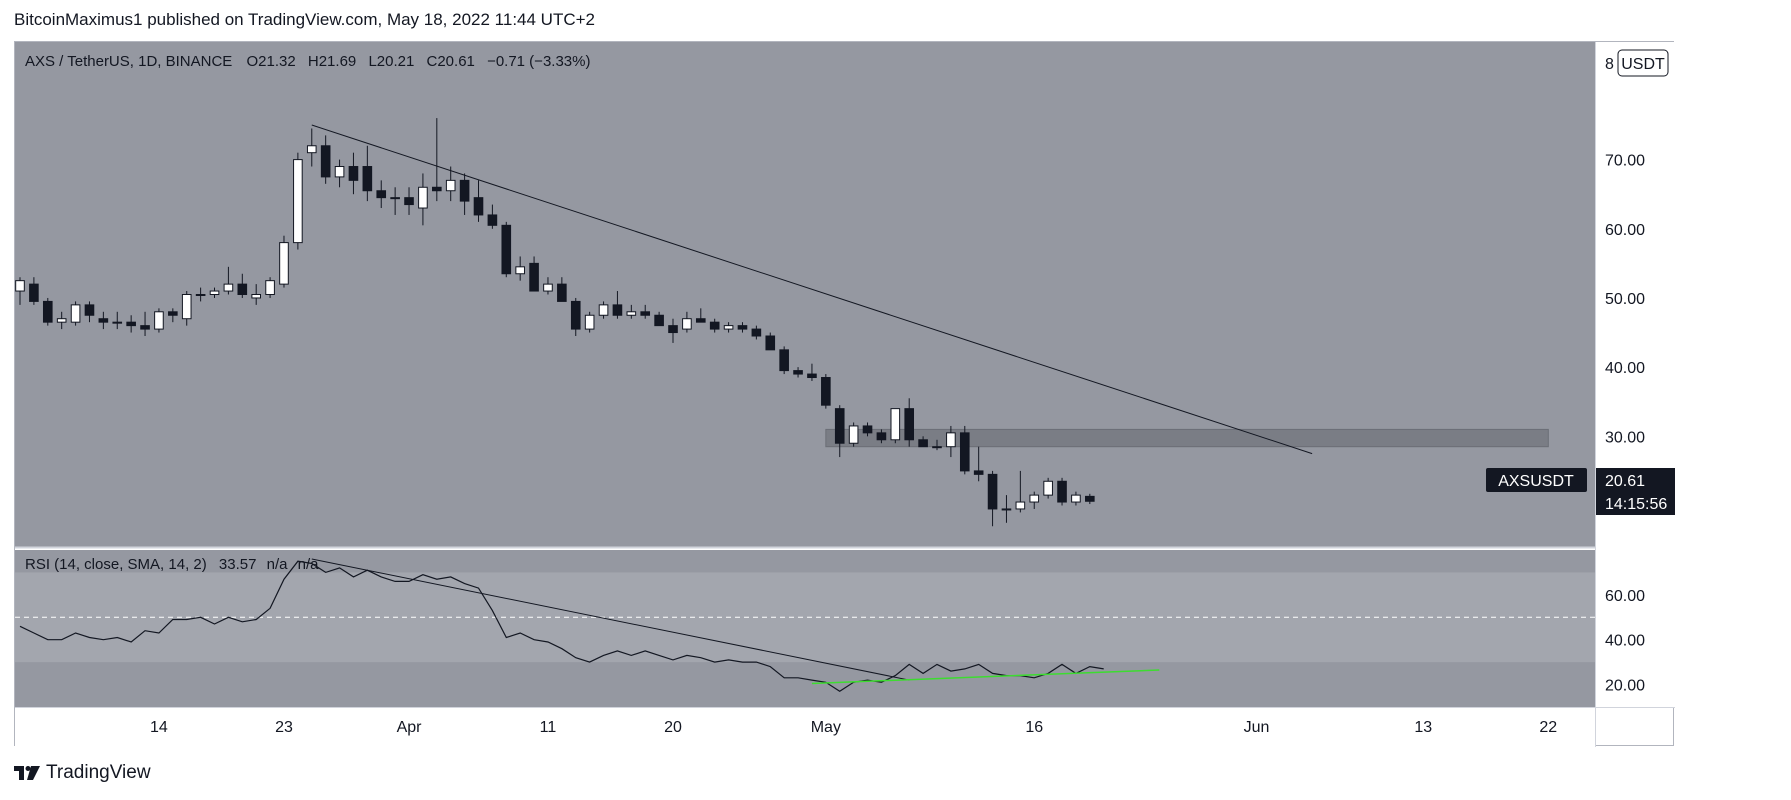 The height and width of the screenshot is (800, 1791). What do you see at coordinates (538, 61) in the screenshot?
I see `change-value: −0.71 (−3.33%)` at bounding box center [538, 61].